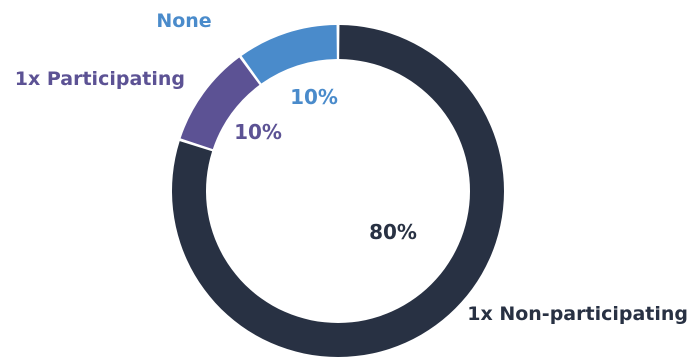 Image resolution: width=691 pixels, height=363 pixels. Describe the element at coordinates (577, 314) in the screenshot. I see `slice-label-1x-non-participating: 1x Non-participating` at that location.